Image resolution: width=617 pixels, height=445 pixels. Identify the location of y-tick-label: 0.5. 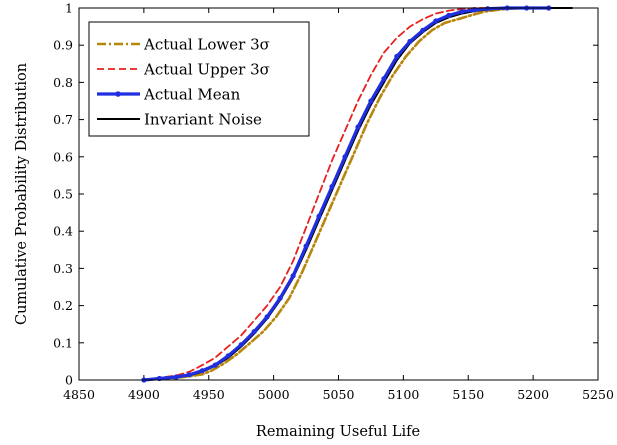
(63, 194).